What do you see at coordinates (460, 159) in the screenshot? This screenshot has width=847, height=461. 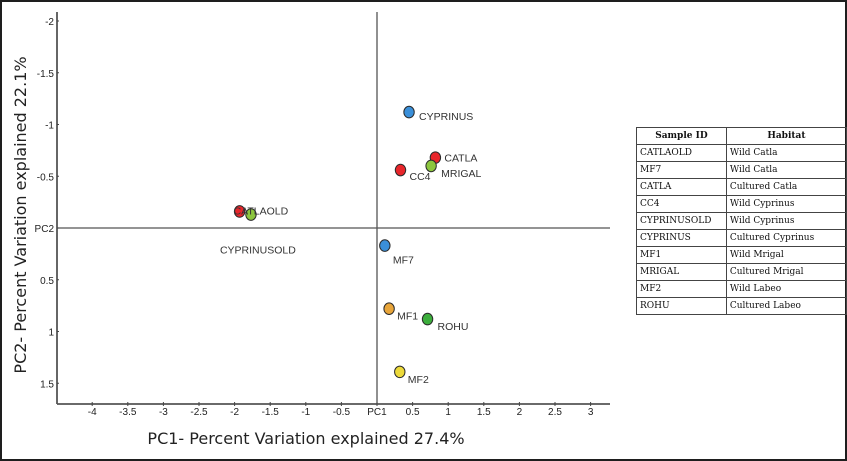 I see `data-label-catla: CATLA` at bounding box center [460, 159].